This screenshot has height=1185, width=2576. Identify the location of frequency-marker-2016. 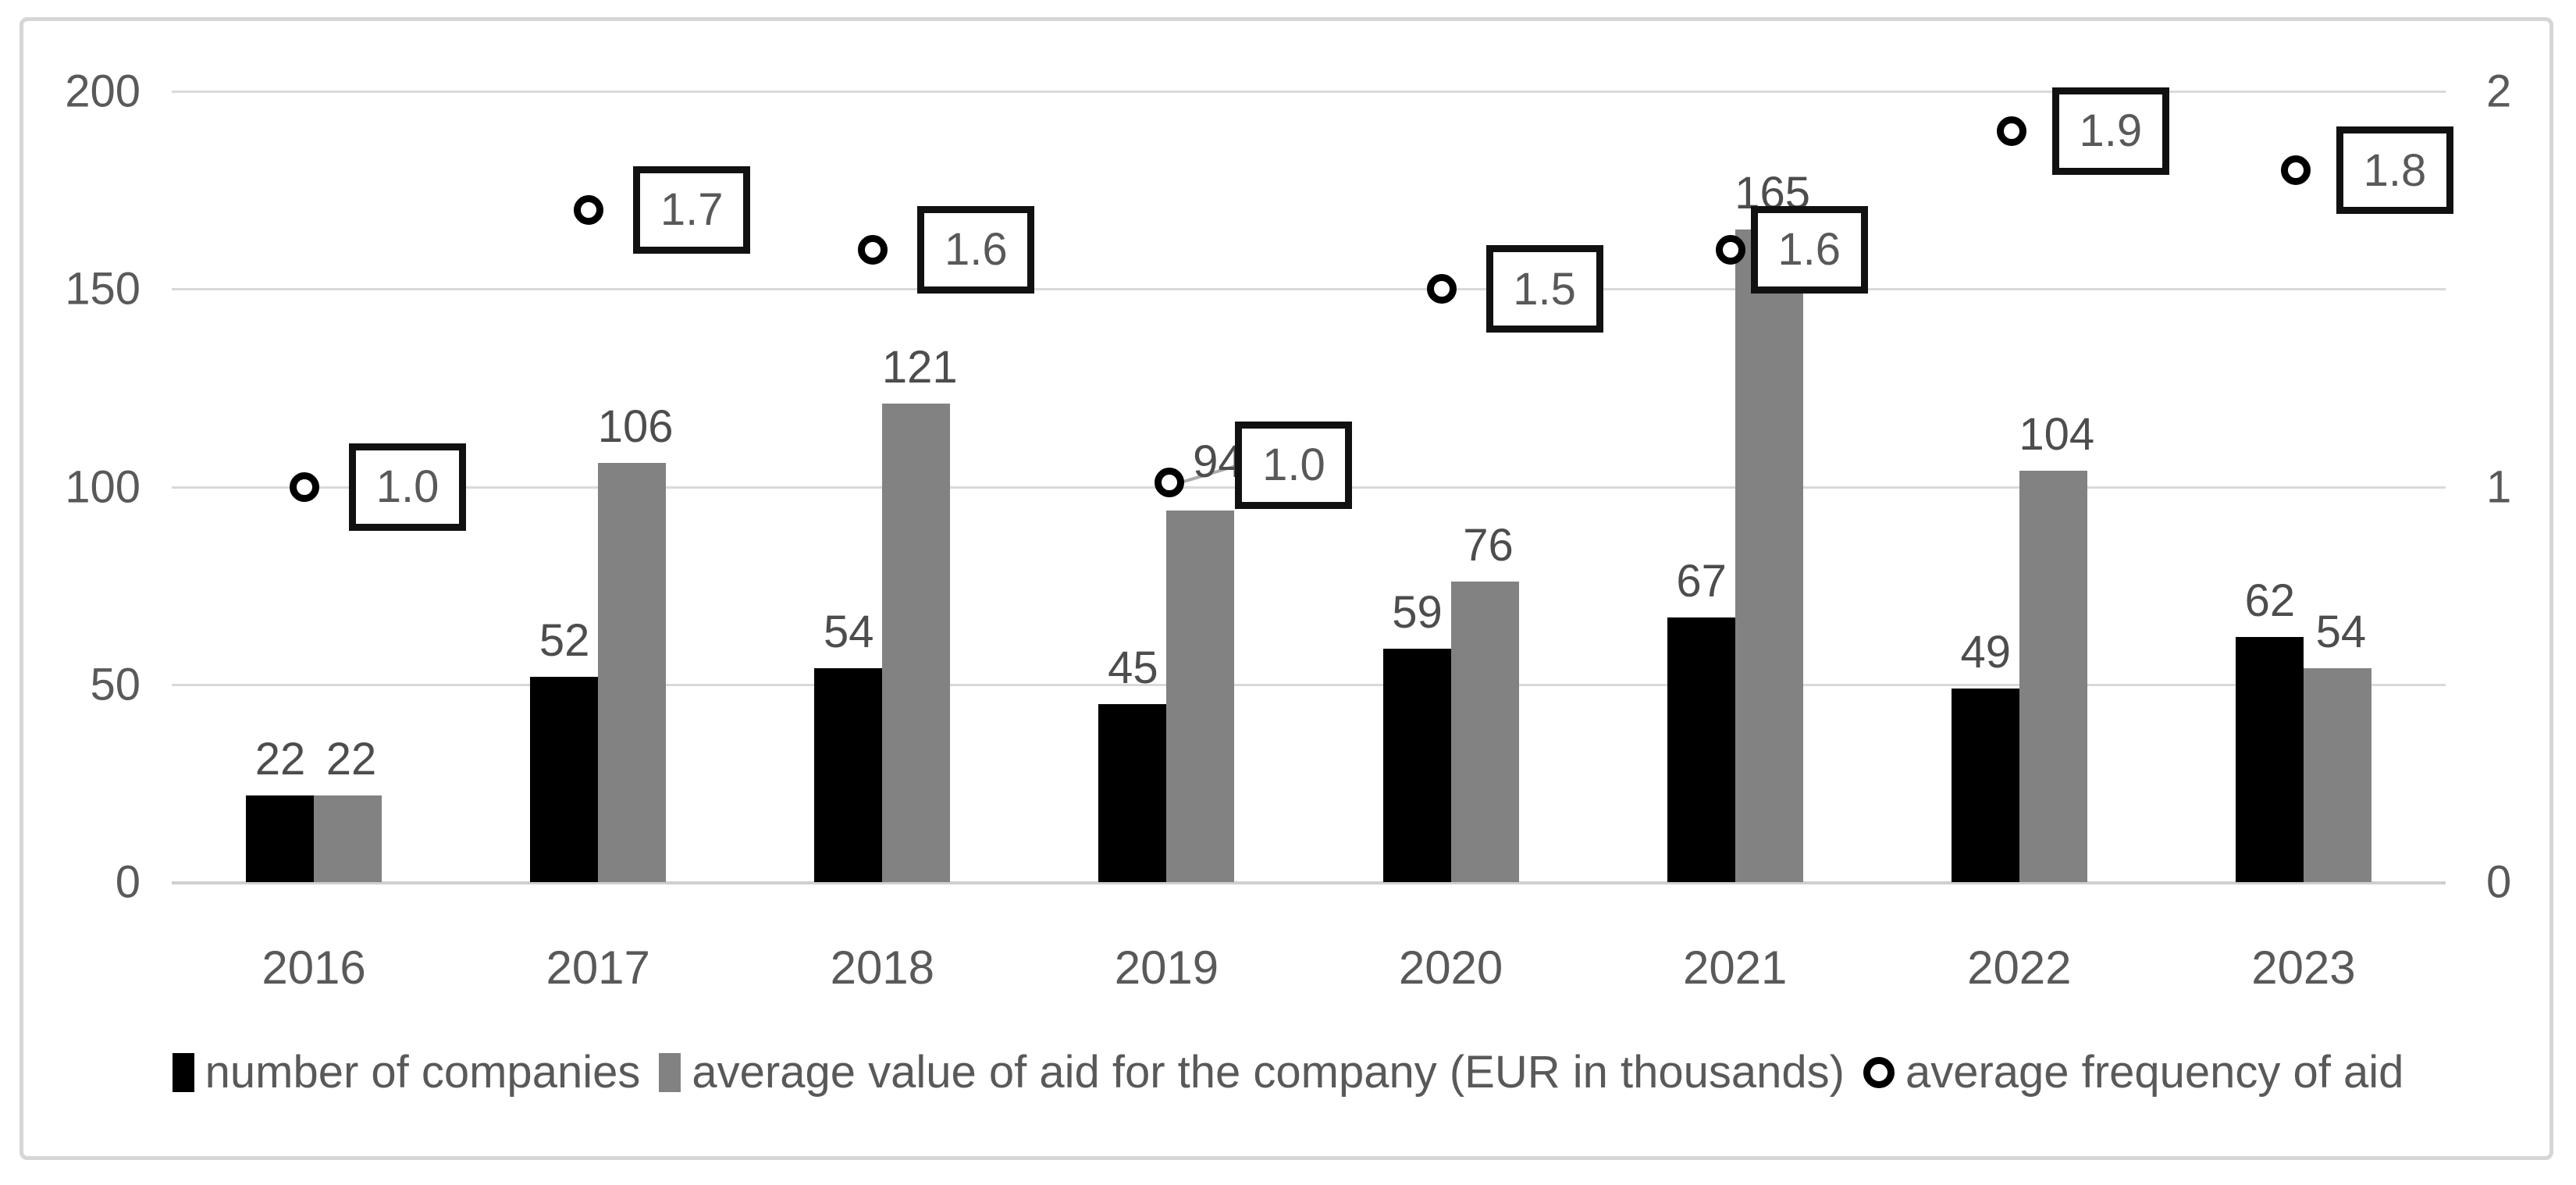
(305, 487).